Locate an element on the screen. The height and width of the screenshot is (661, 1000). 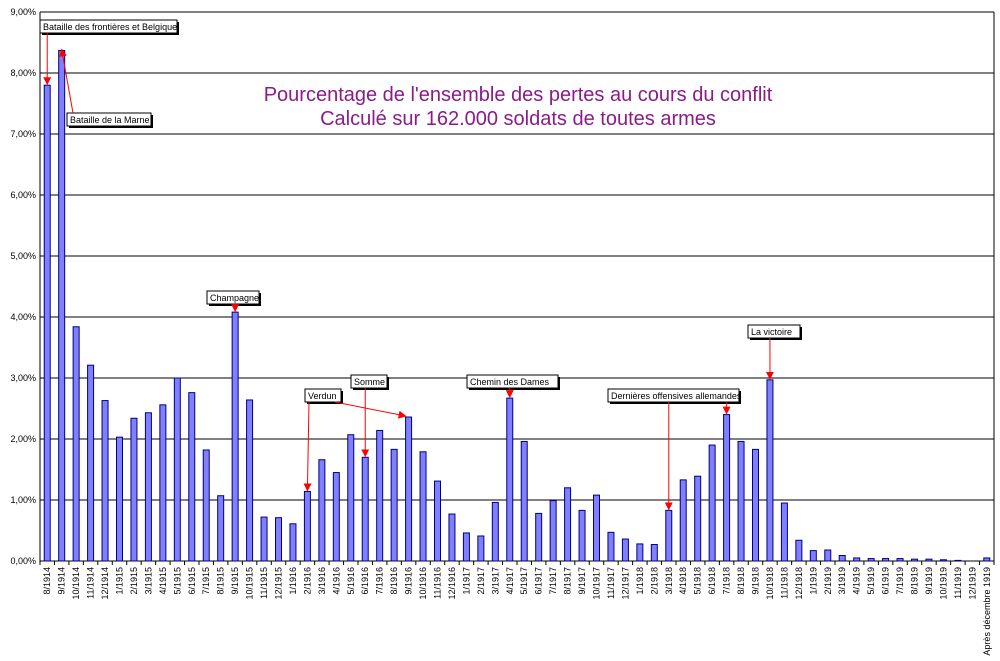
x-tick-label: 1/1915 is located at coordinates (120, 581).